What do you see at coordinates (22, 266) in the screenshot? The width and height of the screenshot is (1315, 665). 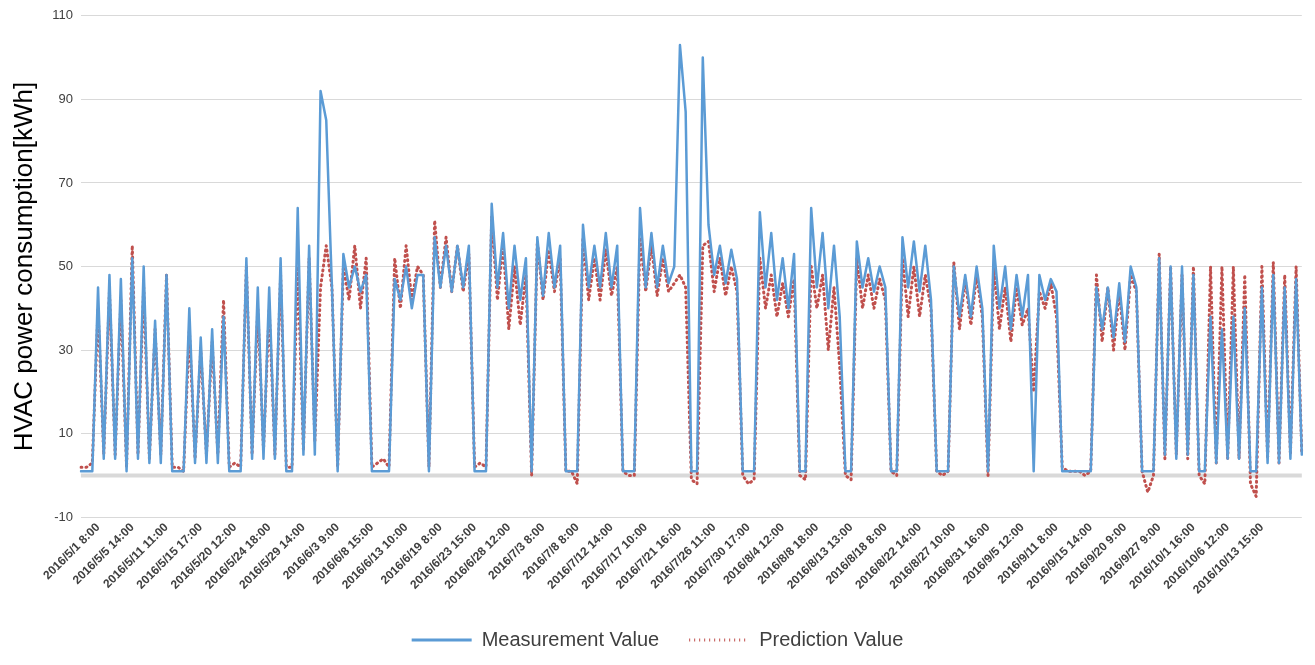 I see `y-axis-title: HVAC power consumption[kWh]` at bounding box center [22, 266].